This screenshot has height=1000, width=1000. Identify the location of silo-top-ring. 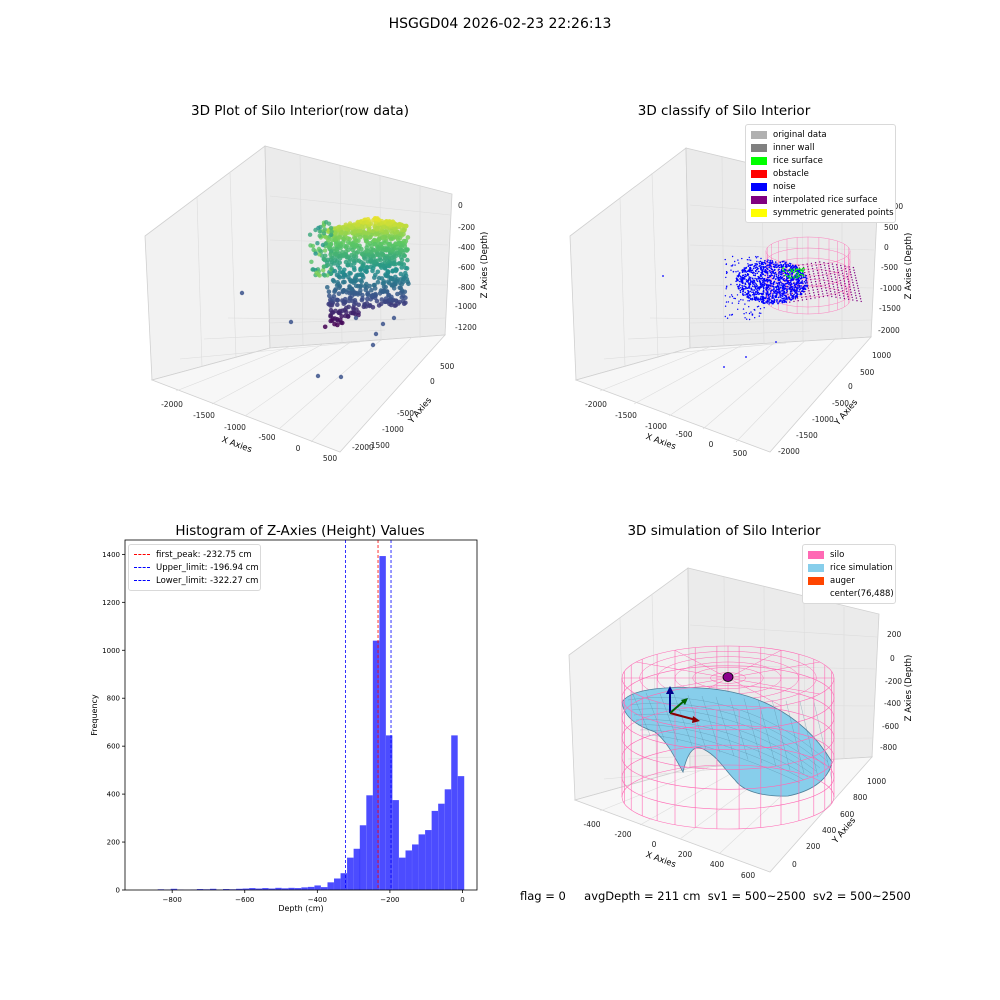
(728, 678).